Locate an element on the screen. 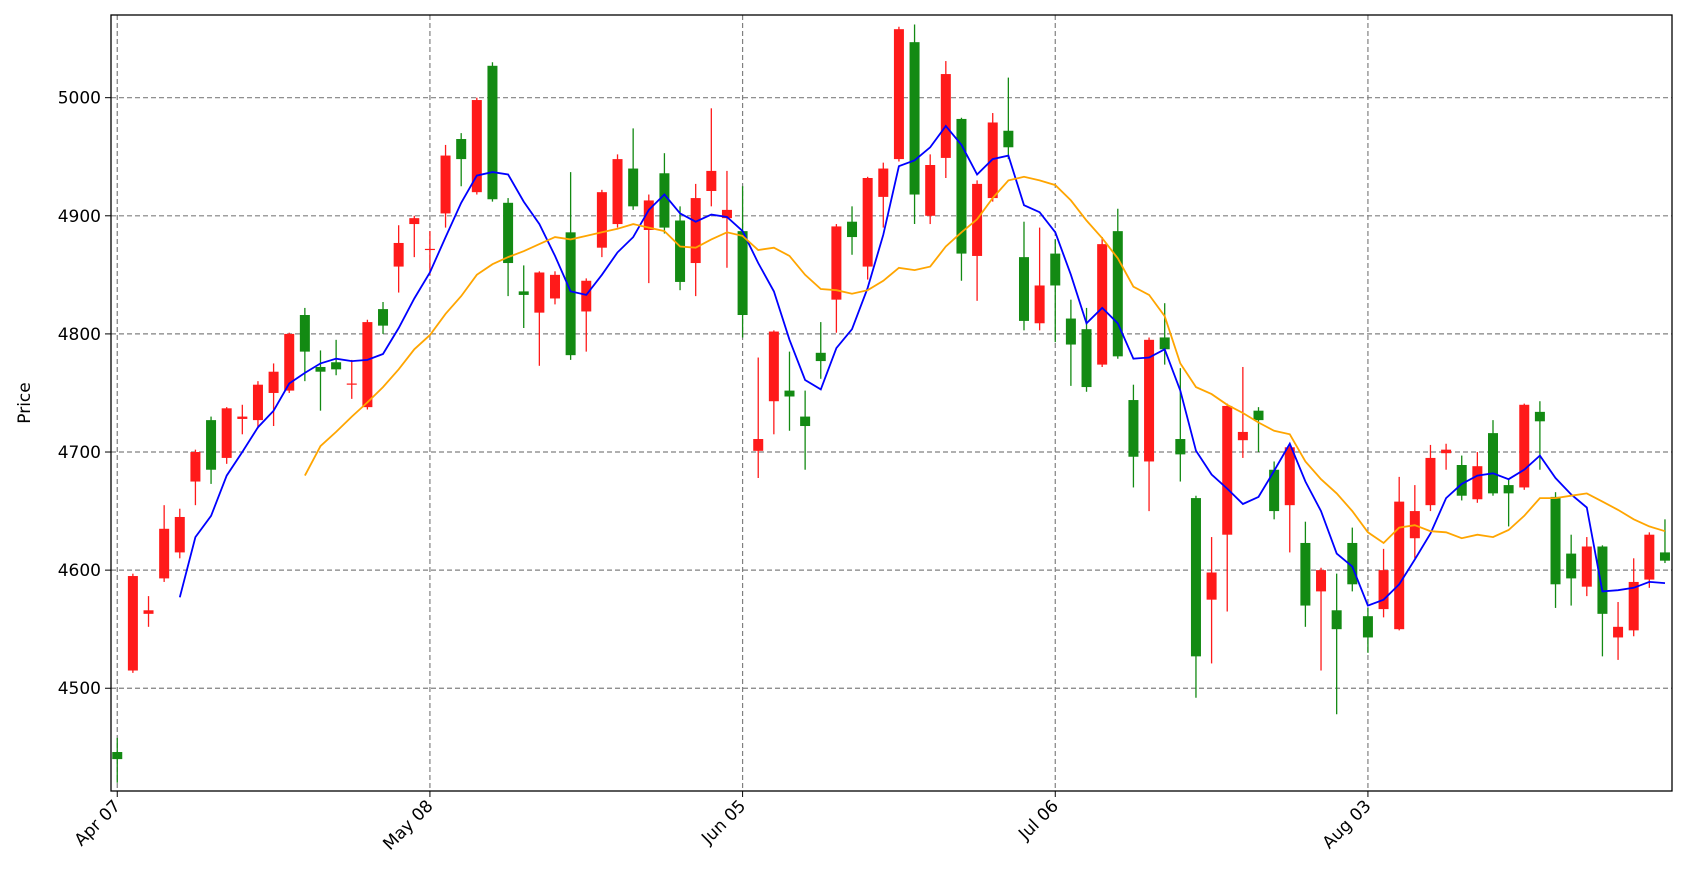  x-tick-label: Jul 06 is located at coordinates (1038, 820).